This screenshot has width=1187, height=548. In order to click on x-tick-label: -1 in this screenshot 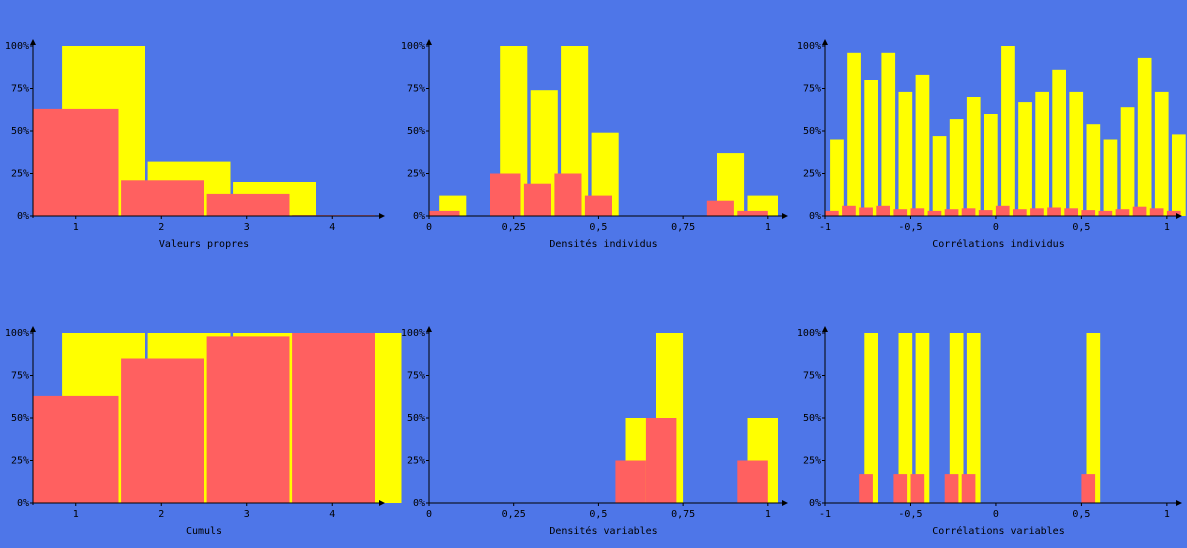, I will do `click(825, 227)`.